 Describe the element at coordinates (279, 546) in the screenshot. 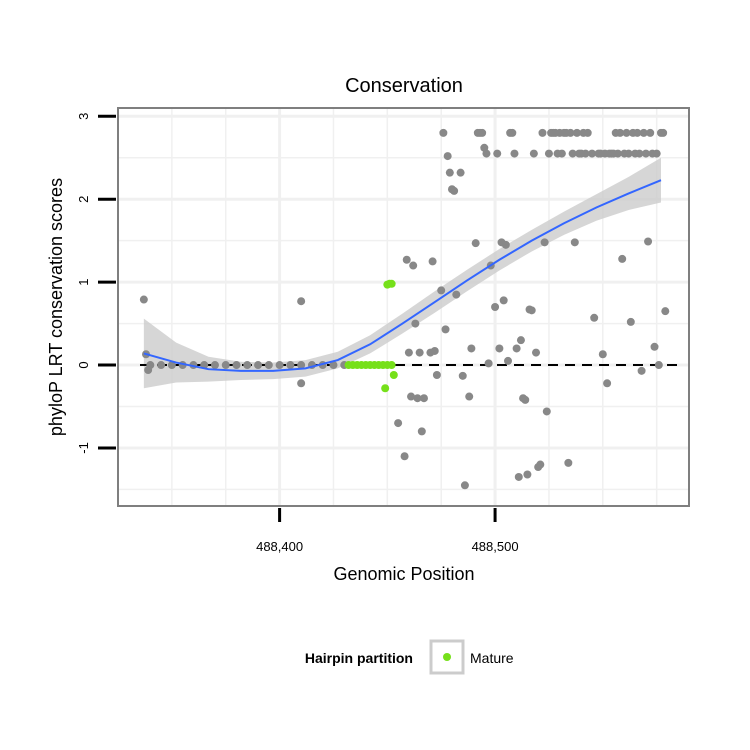

I see `x-tick-label: 488,400` at that location.